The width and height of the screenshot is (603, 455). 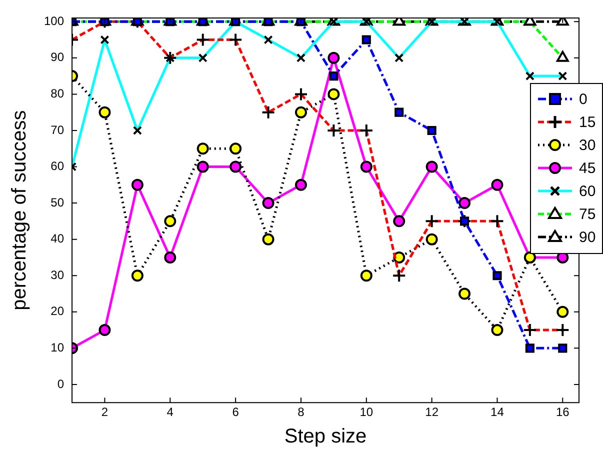 What do you see at coordinates (57, 347) in the screenshot?
I see `y-tick-label: 10` at bounding box center [57, 347].